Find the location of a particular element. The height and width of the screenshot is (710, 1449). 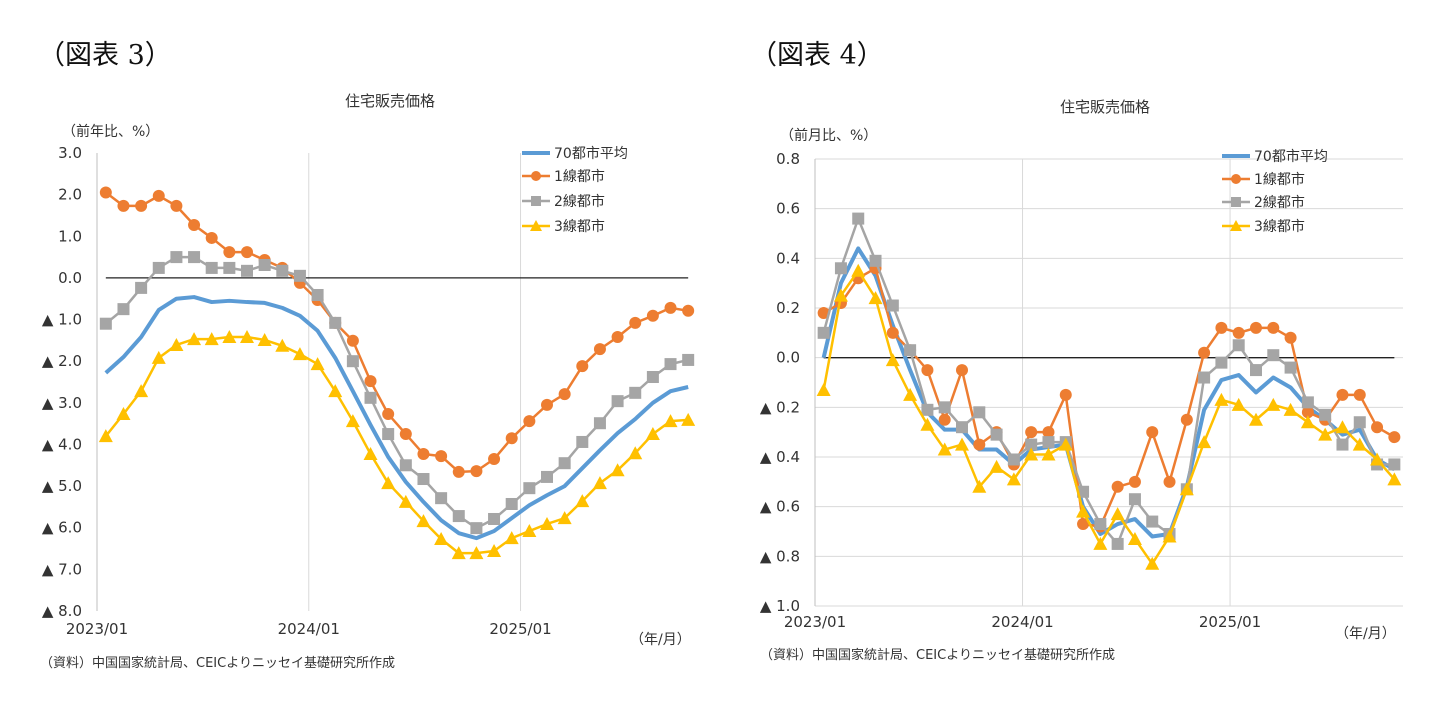

x-tick-label: 2023/01 is located at coordinates (815, 622).